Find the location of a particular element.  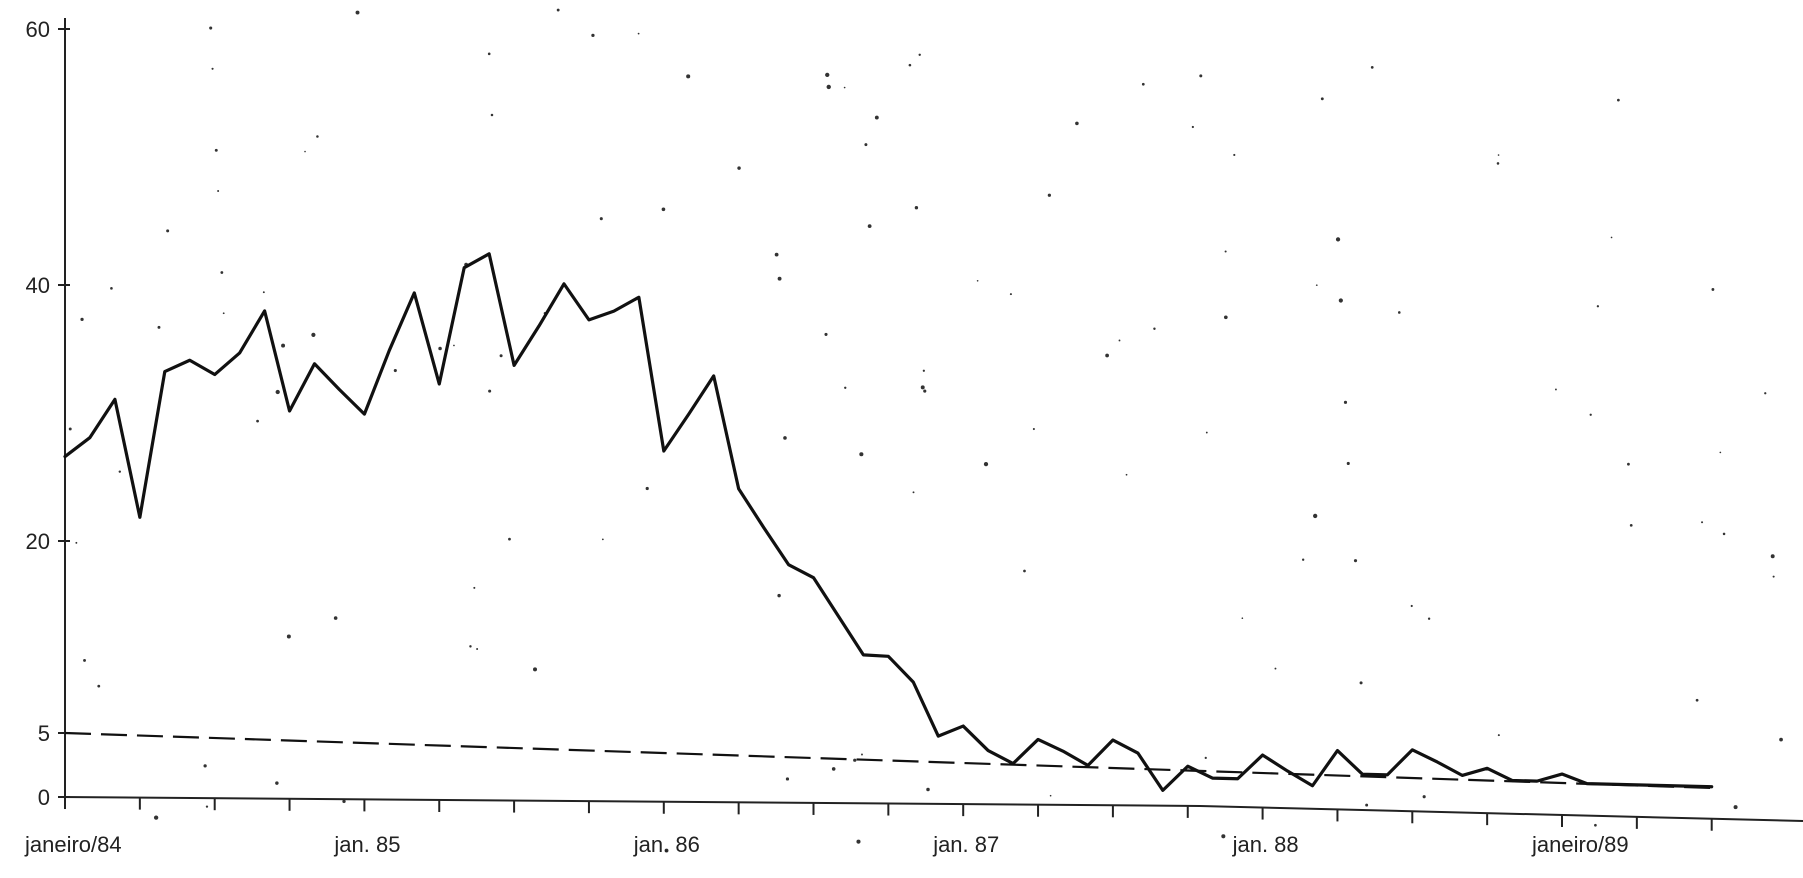

y-tick-label: 40 is located at coordinates (38, 285).